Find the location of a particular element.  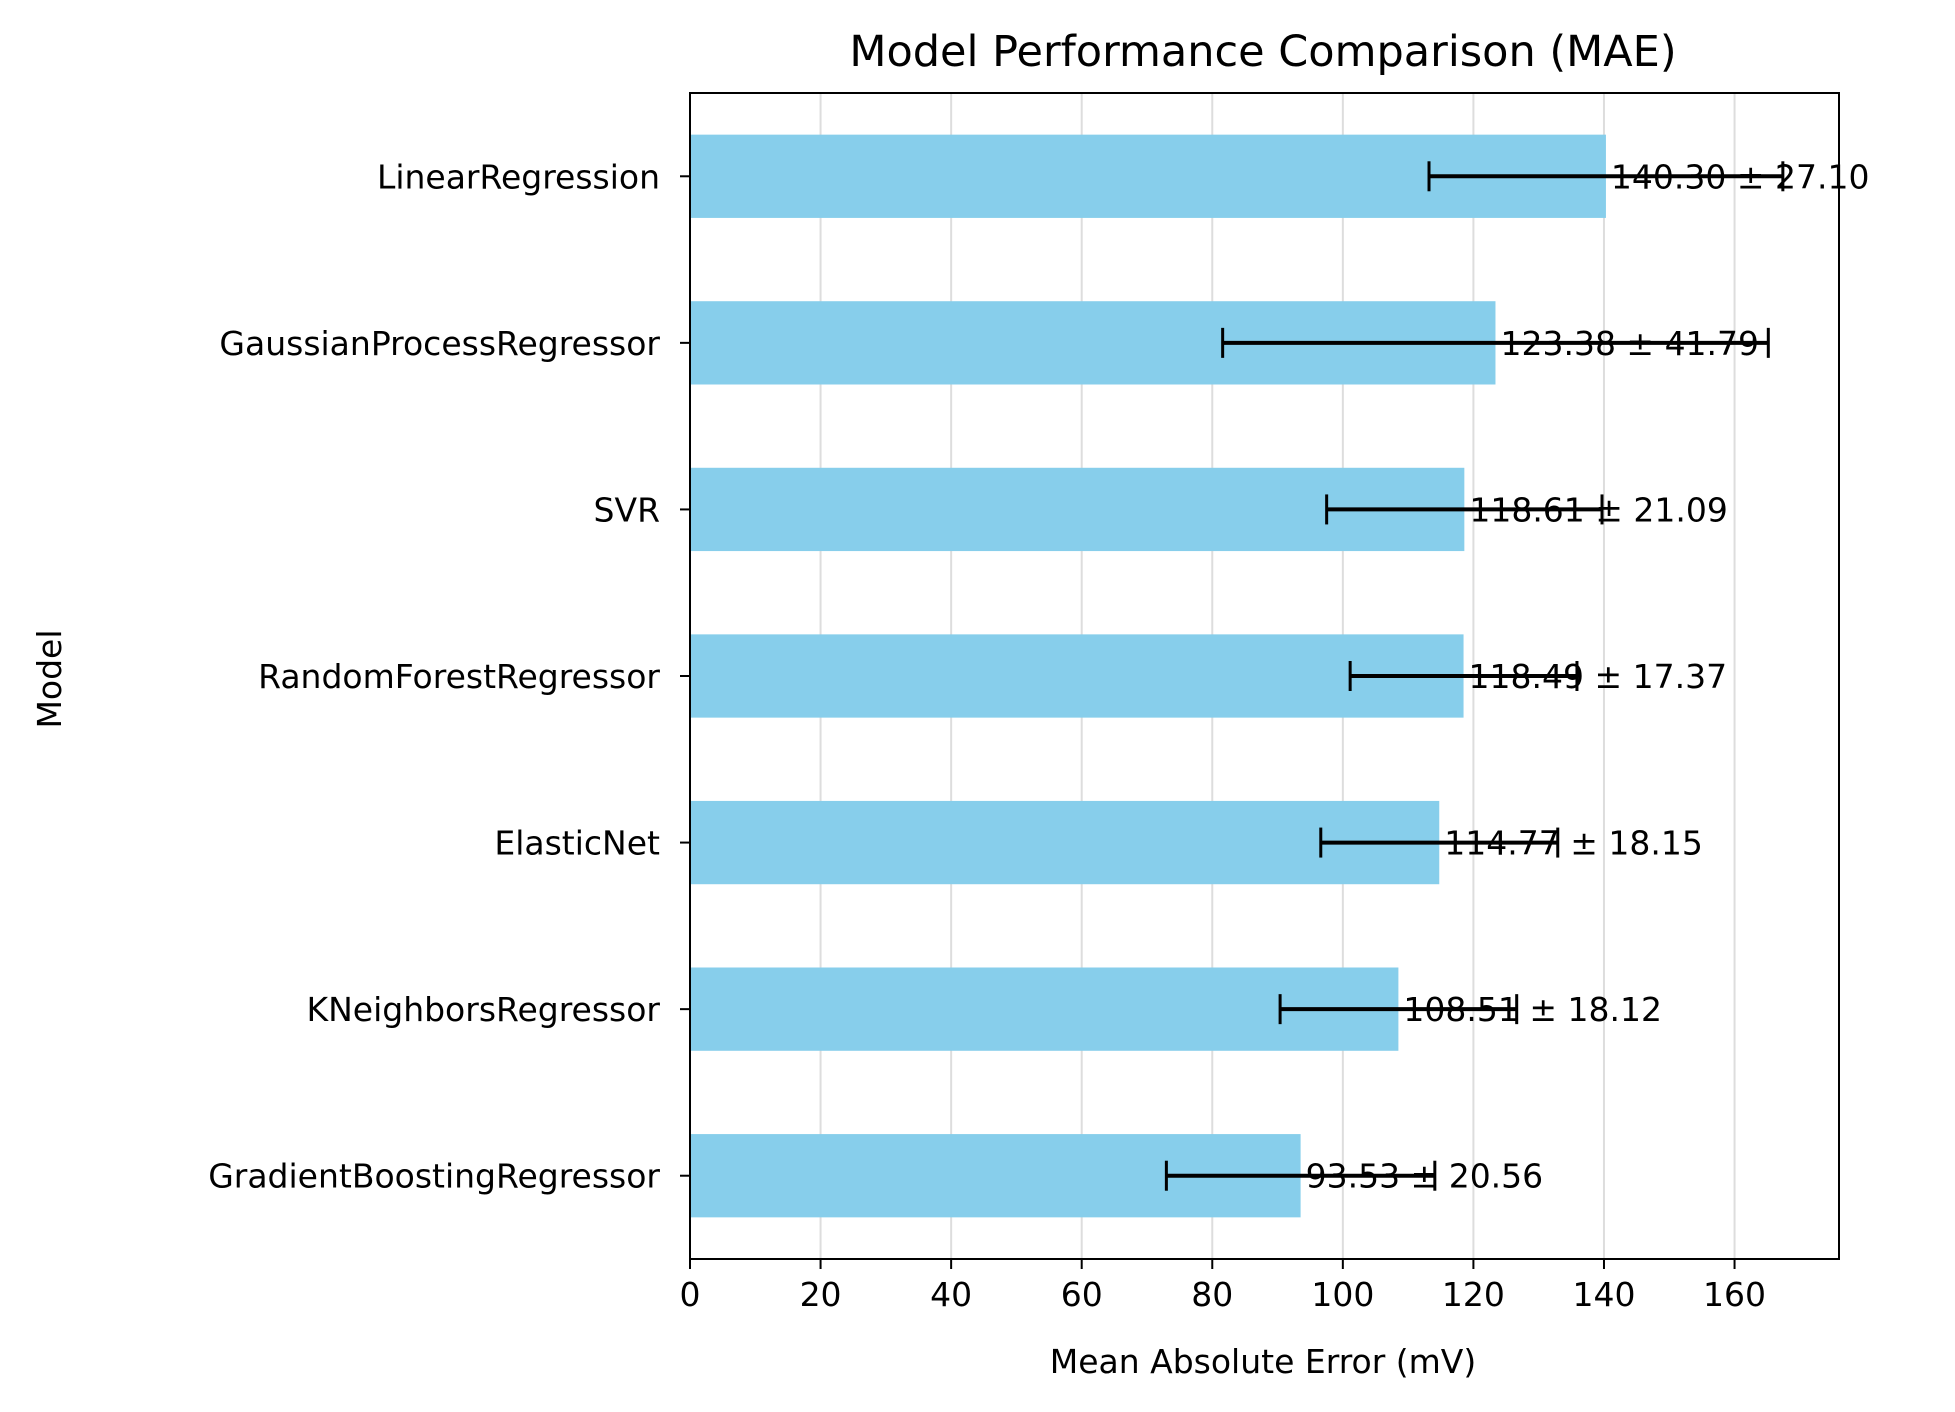

y-tick-label: KNeighborsRegressor is located at coordinates (483, 1009).